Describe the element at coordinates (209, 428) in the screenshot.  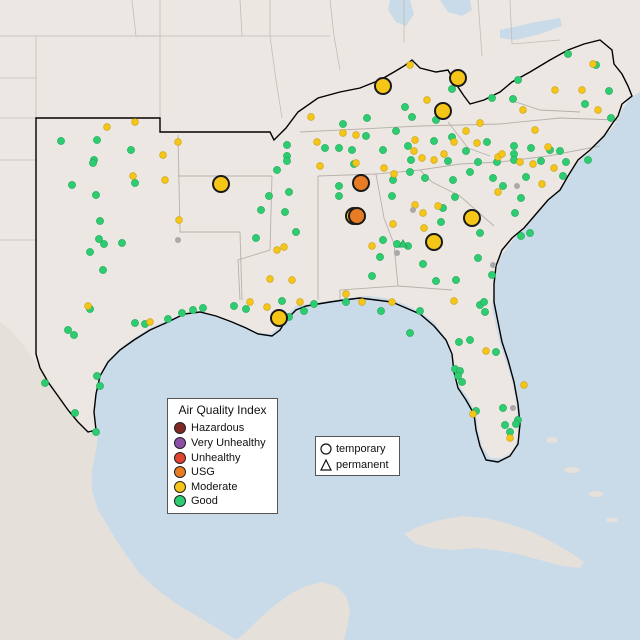
I see `legend-item-hazardous: Hazardous` at that location.